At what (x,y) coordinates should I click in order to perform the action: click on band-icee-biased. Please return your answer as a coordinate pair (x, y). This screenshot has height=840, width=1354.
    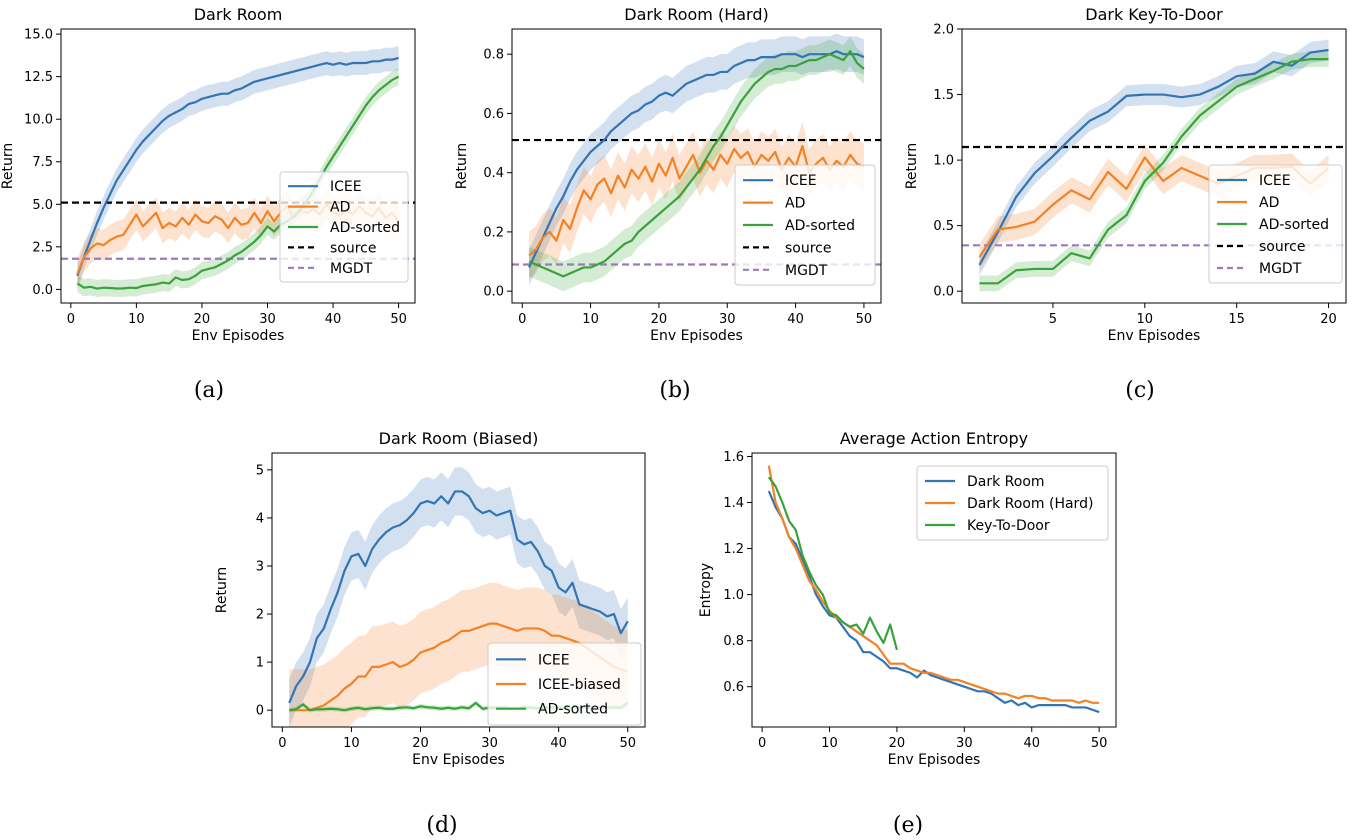
    Looking at the image, I should click on (458, 654).